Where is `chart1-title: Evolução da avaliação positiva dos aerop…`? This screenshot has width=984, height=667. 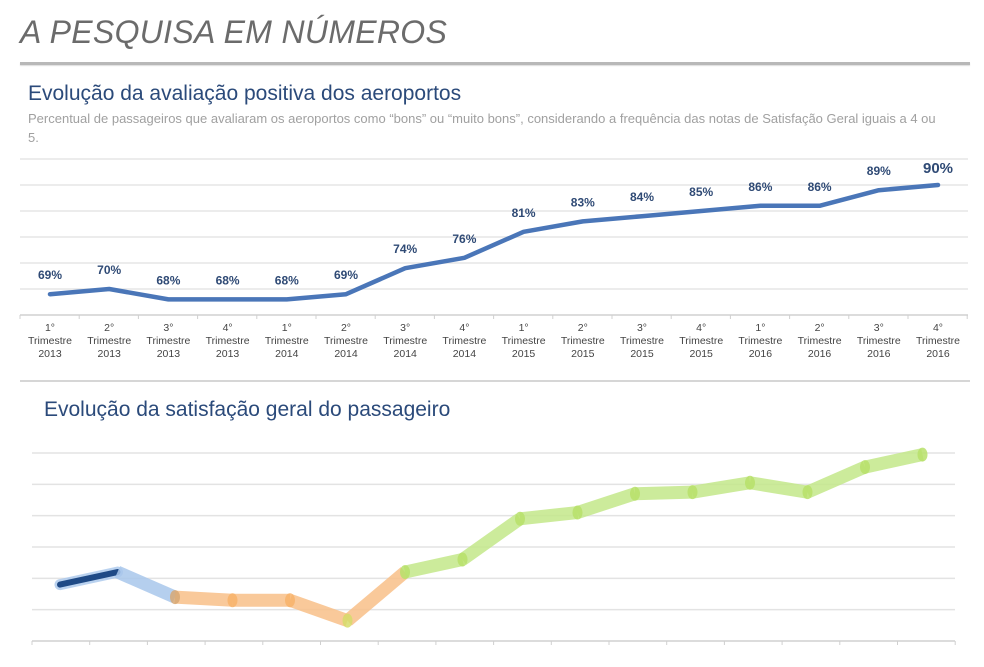 chart1-title: Evolução da avaliação positiva dos aerop… is located at coordinates (245, 93).